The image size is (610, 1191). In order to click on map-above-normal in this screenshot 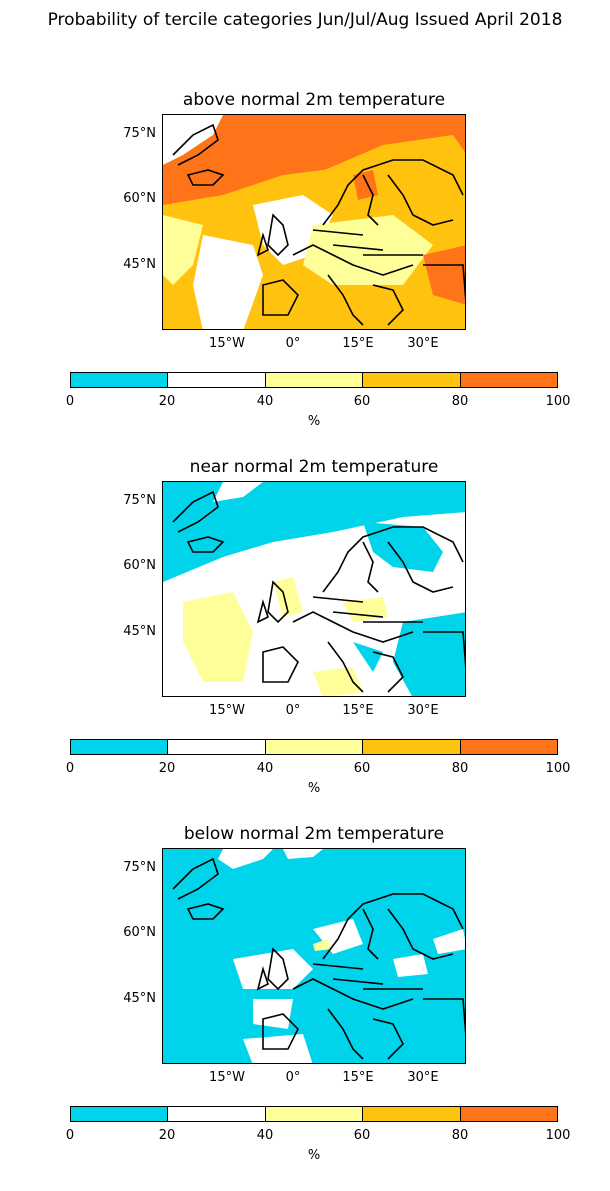, I will do `click(314, 222)`.